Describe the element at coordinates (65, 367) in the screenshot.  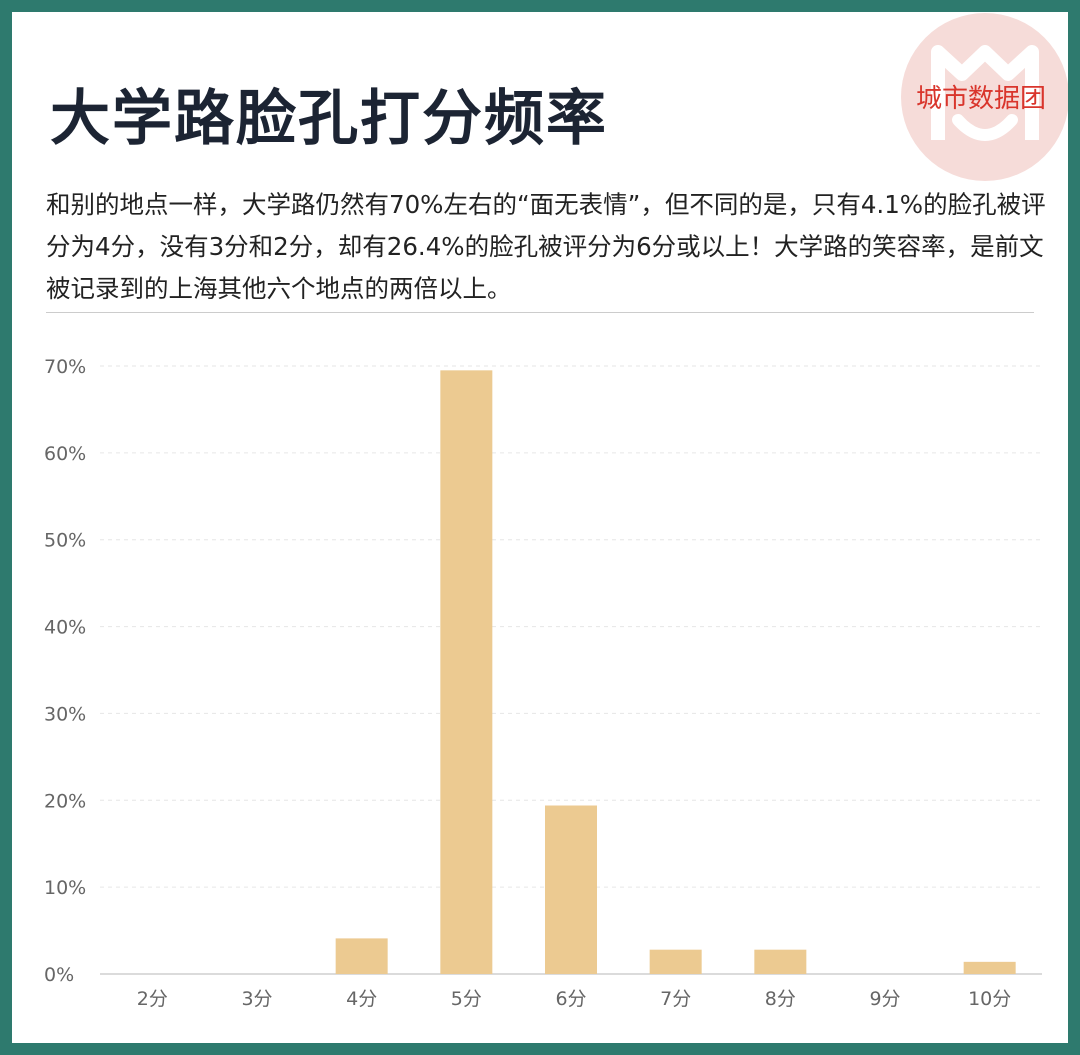
I see `y-tick-label: 70%` at that location.